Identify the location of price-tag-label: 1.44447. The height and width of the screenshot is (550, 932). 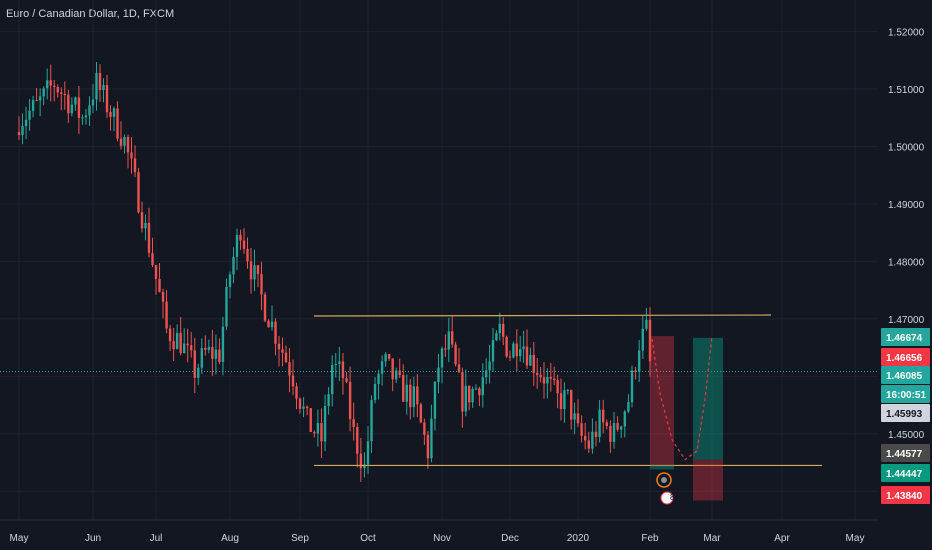
(904, 474).